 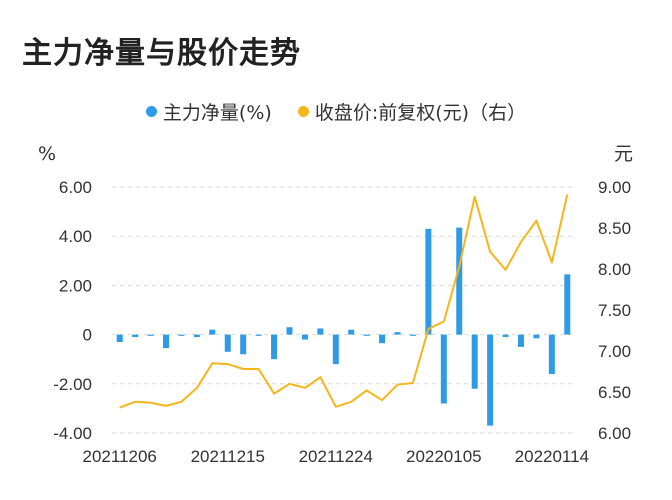 What do you see at coordinates (614, 228) in the screenshot?
I see `right-tick-label: 8.50` at bounding box center [614, 228].